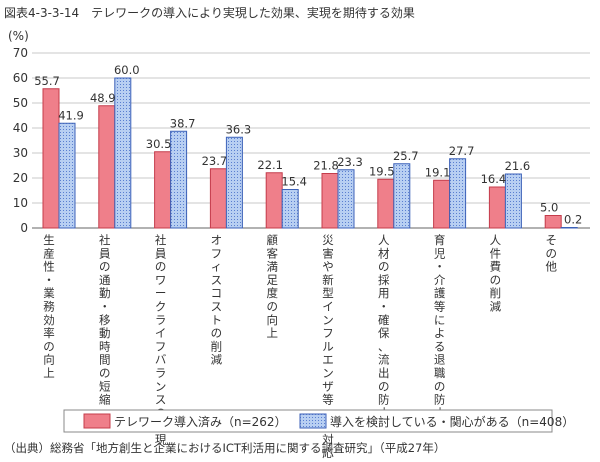  Describe the element at coordinates (161, 280) in the screenshot. I see `category-label-char: ワ` at that location.